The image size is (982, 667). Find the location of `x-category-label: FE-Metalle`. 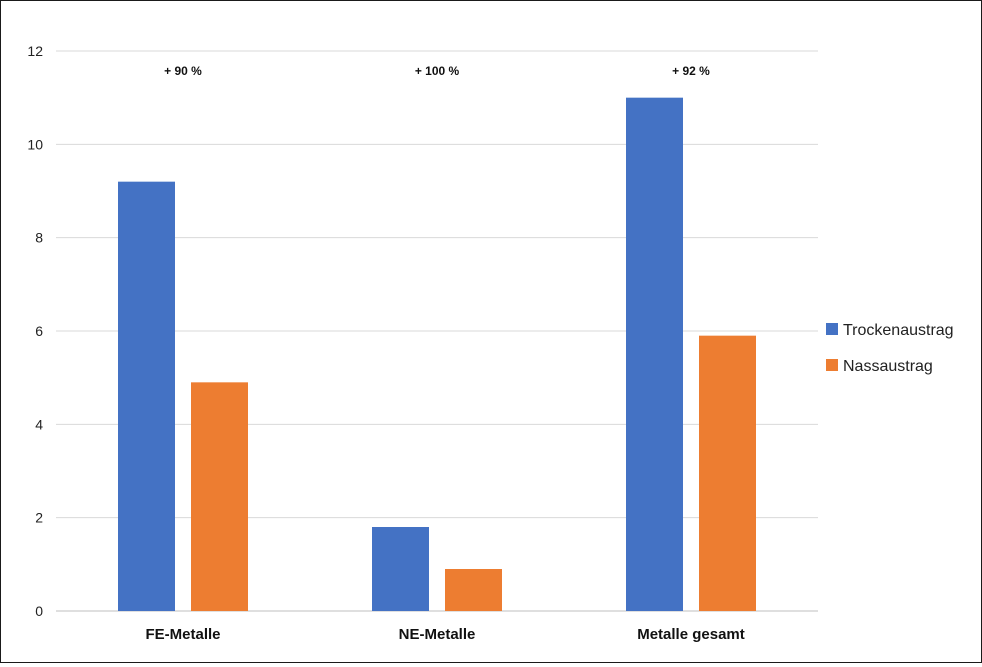

x-category-label: FE-Metalle is located at coordinates (182, 634).